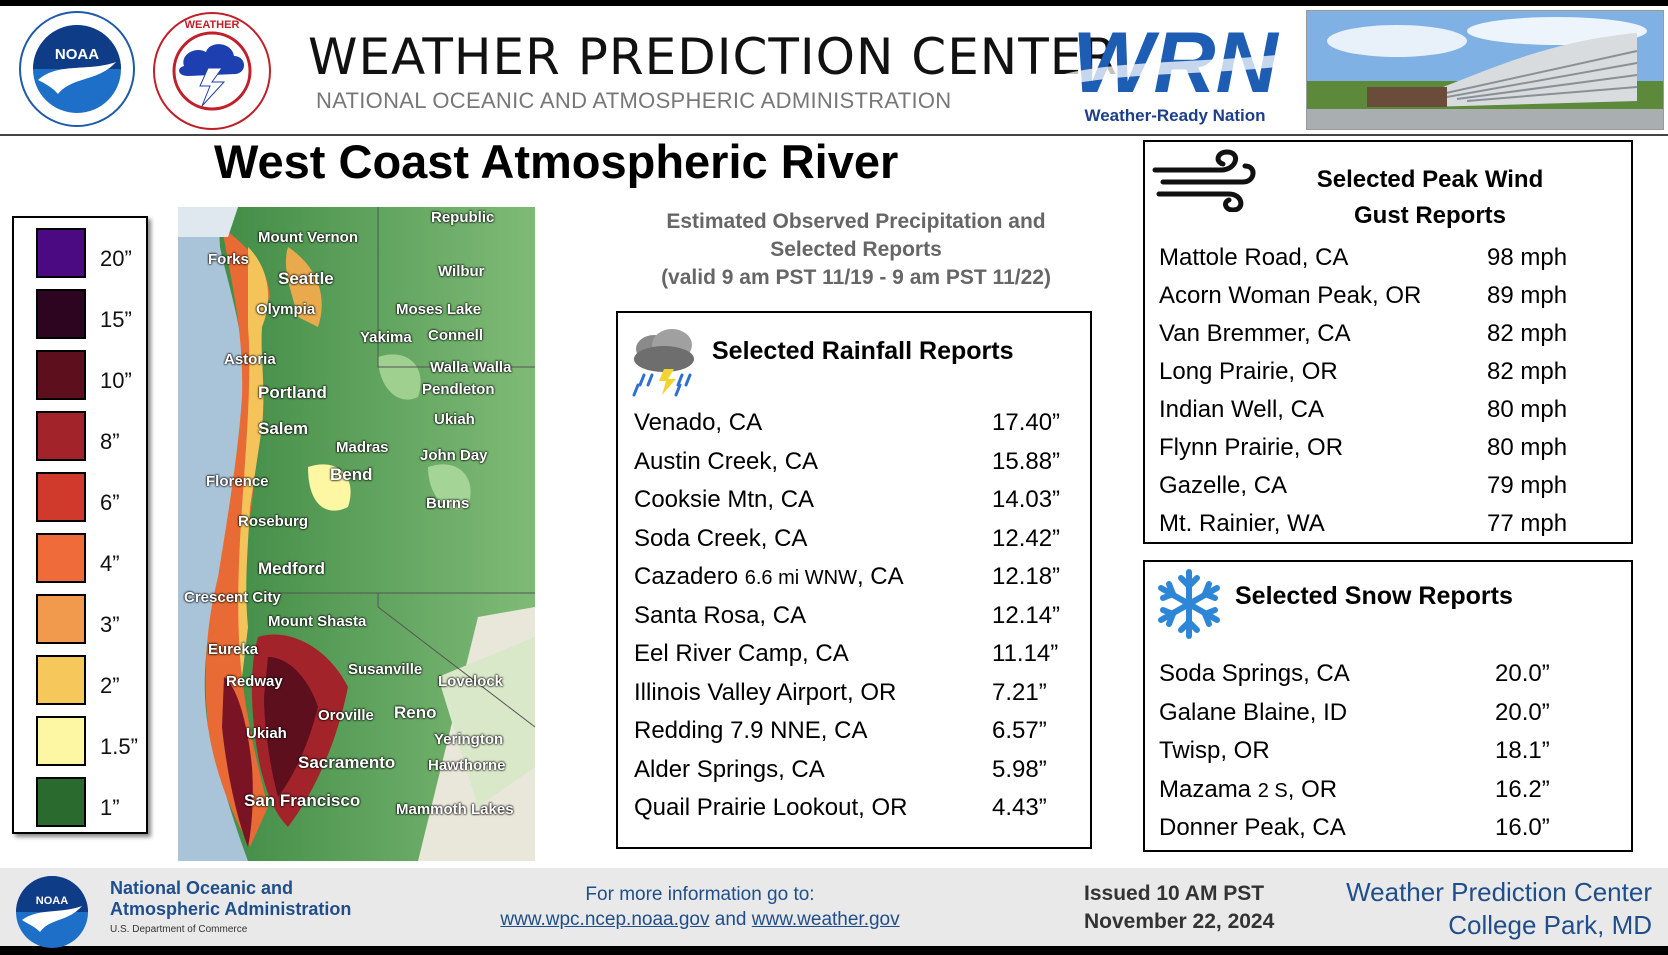 This screenshot has width=1668, height=955. Describe the element at coordinates (347, 762) in the screenshot. I see `map-city-label: Sacramento` at that location.